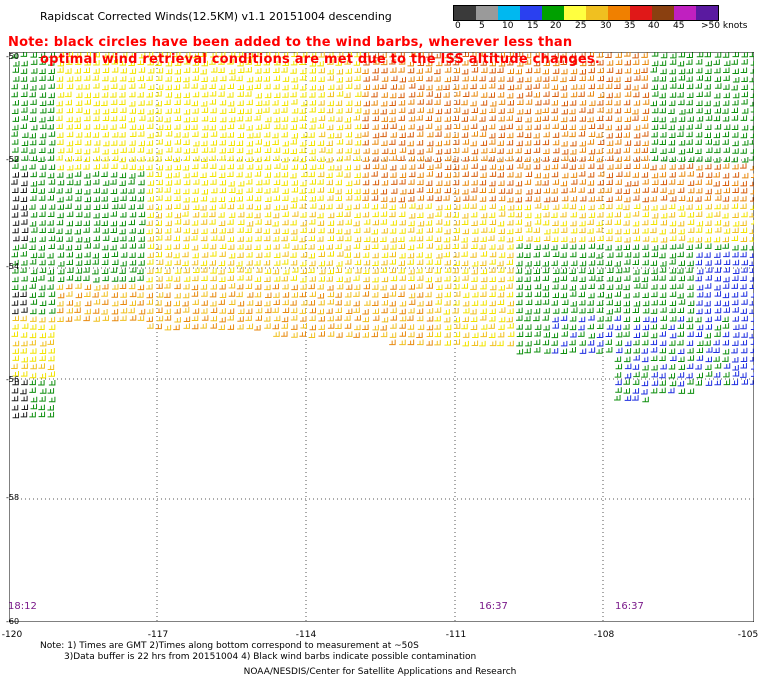 The width and height of the screenshot is (760, 688). I want to click on lon-label: -111, so click(456, 635).